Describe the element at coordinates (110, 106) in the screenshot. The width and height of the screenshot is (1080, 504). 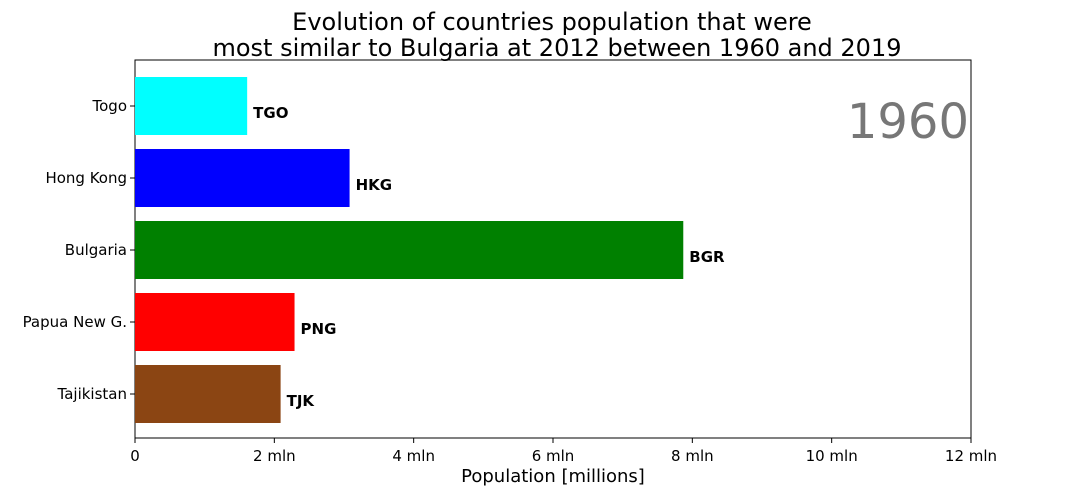
I see `category-label-togo: Togo` at that location.